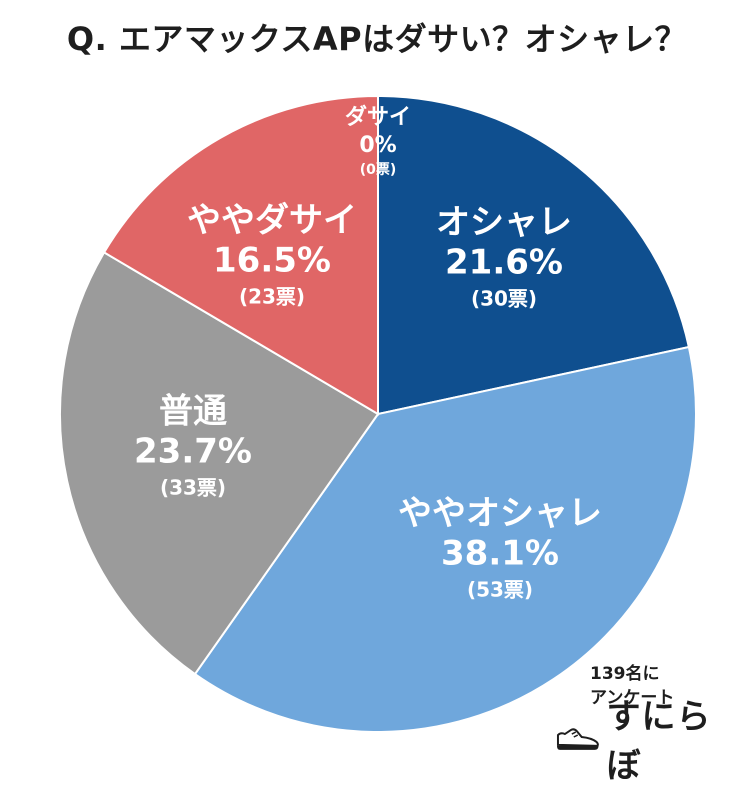 The width and height of the screenshot is (754, 787). I want to click on slice-label-2: 普通, so click(193, 412).